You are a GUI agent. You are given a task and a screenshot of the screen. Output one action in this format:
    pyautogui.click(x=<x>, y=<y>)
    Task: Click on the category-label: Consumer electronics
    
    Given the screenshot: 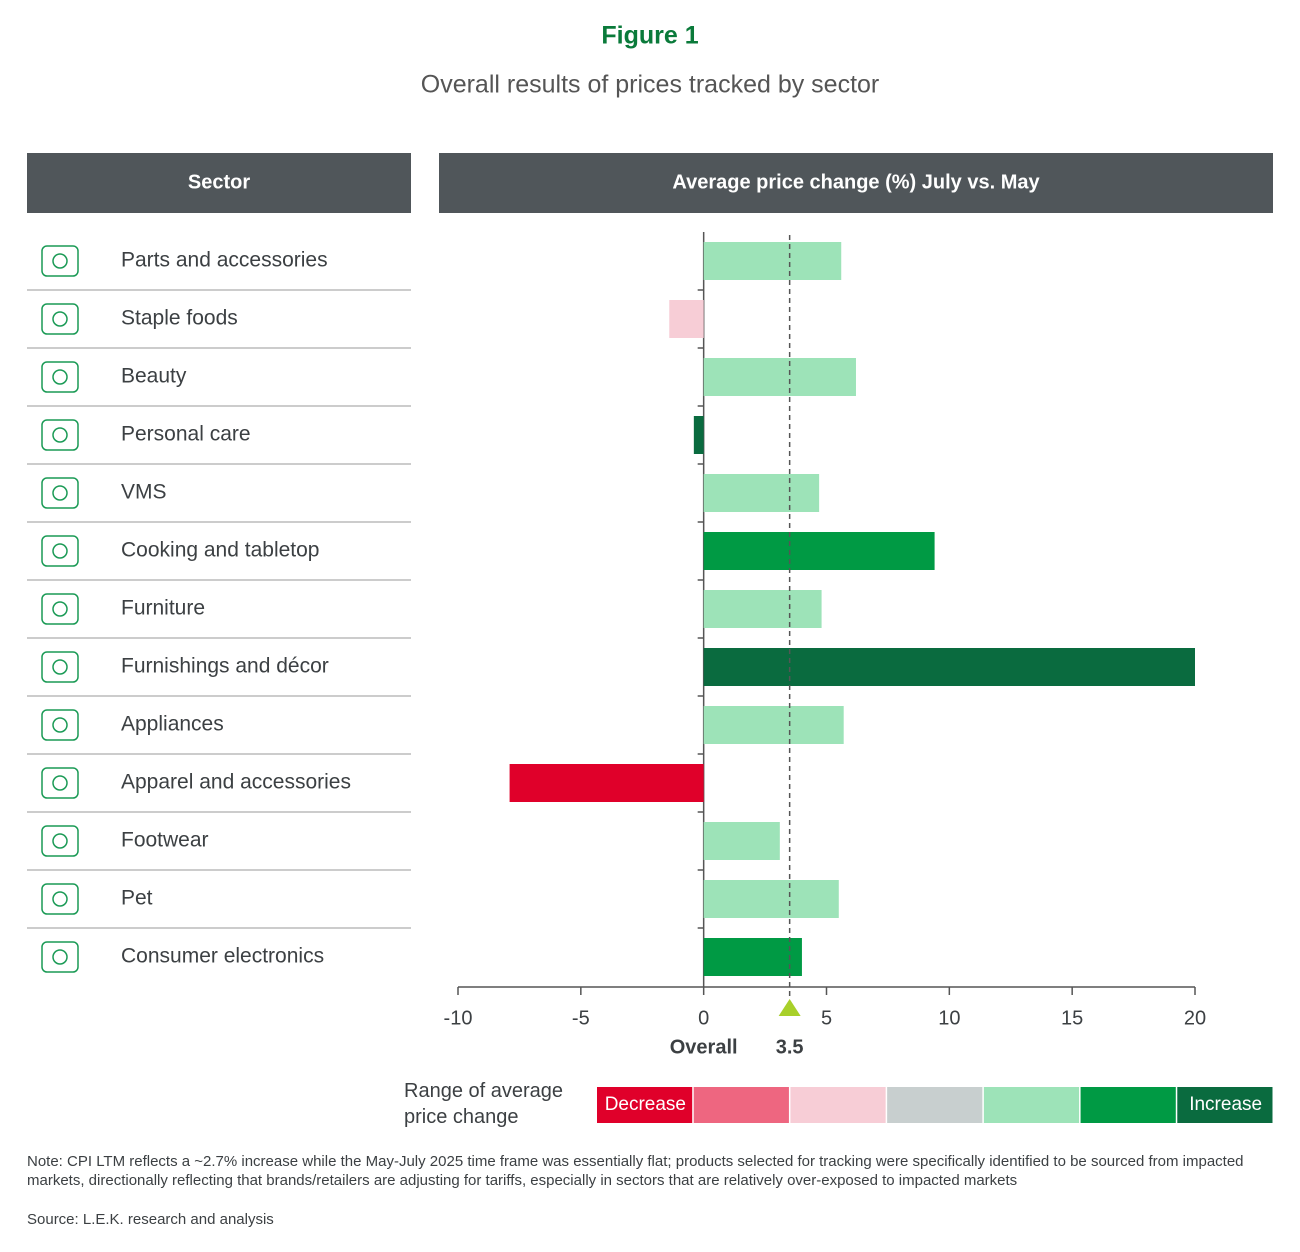 What is the action you would take?
    pyautogui.click(x=222, y=956)
    